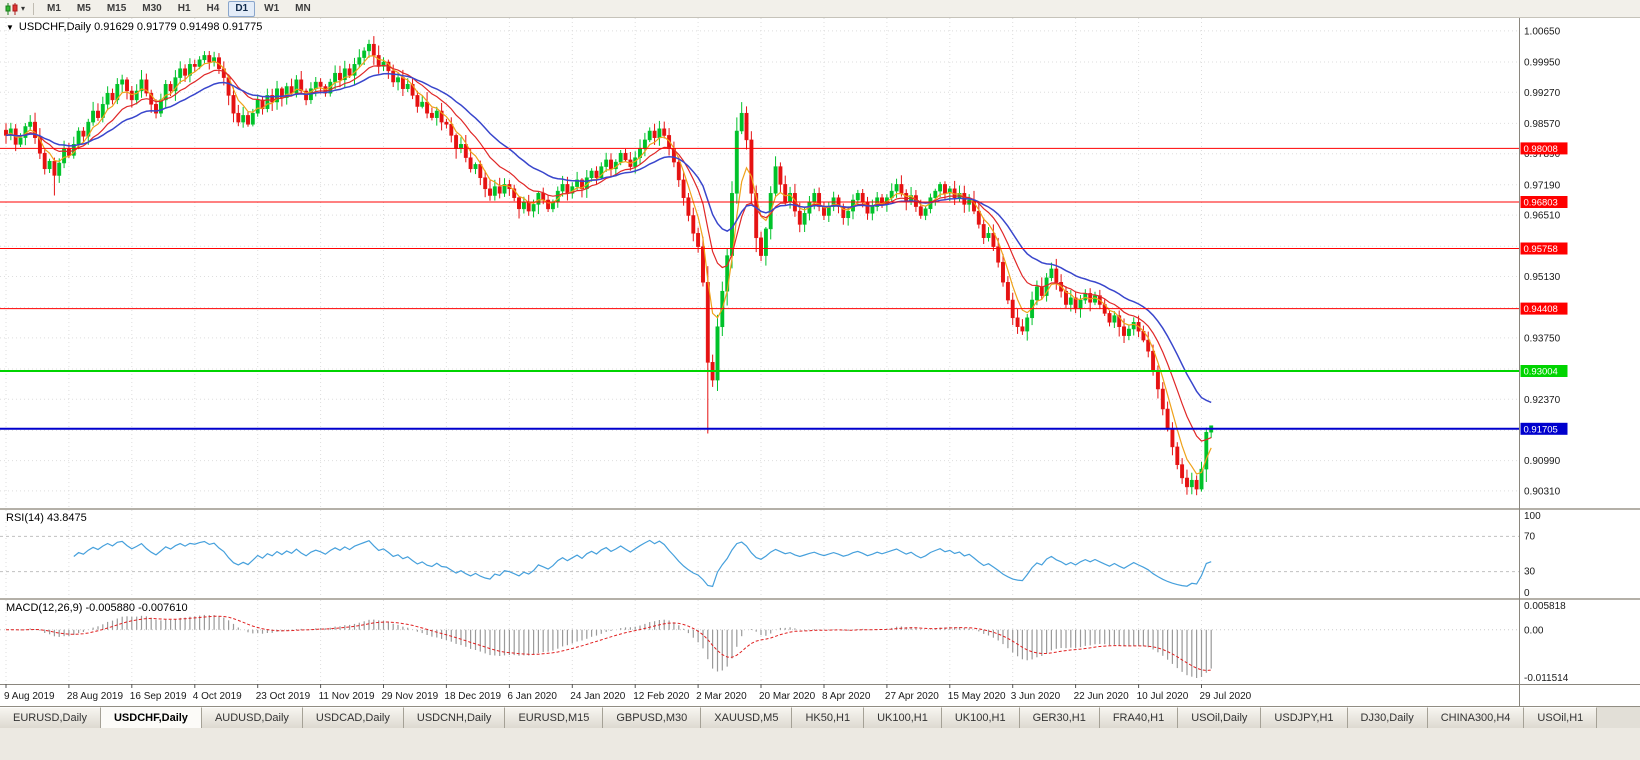 The height and width of the screenshot is (760, 1640). I want to click on chart-tab-ger30-h1: GER30,H1, so click(1059, 717).